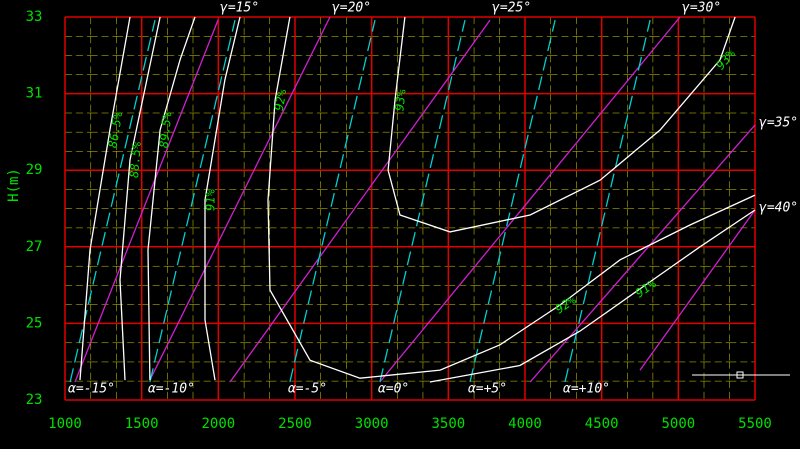  I want to click on efficiency-label: 92%, so click(281, 99).